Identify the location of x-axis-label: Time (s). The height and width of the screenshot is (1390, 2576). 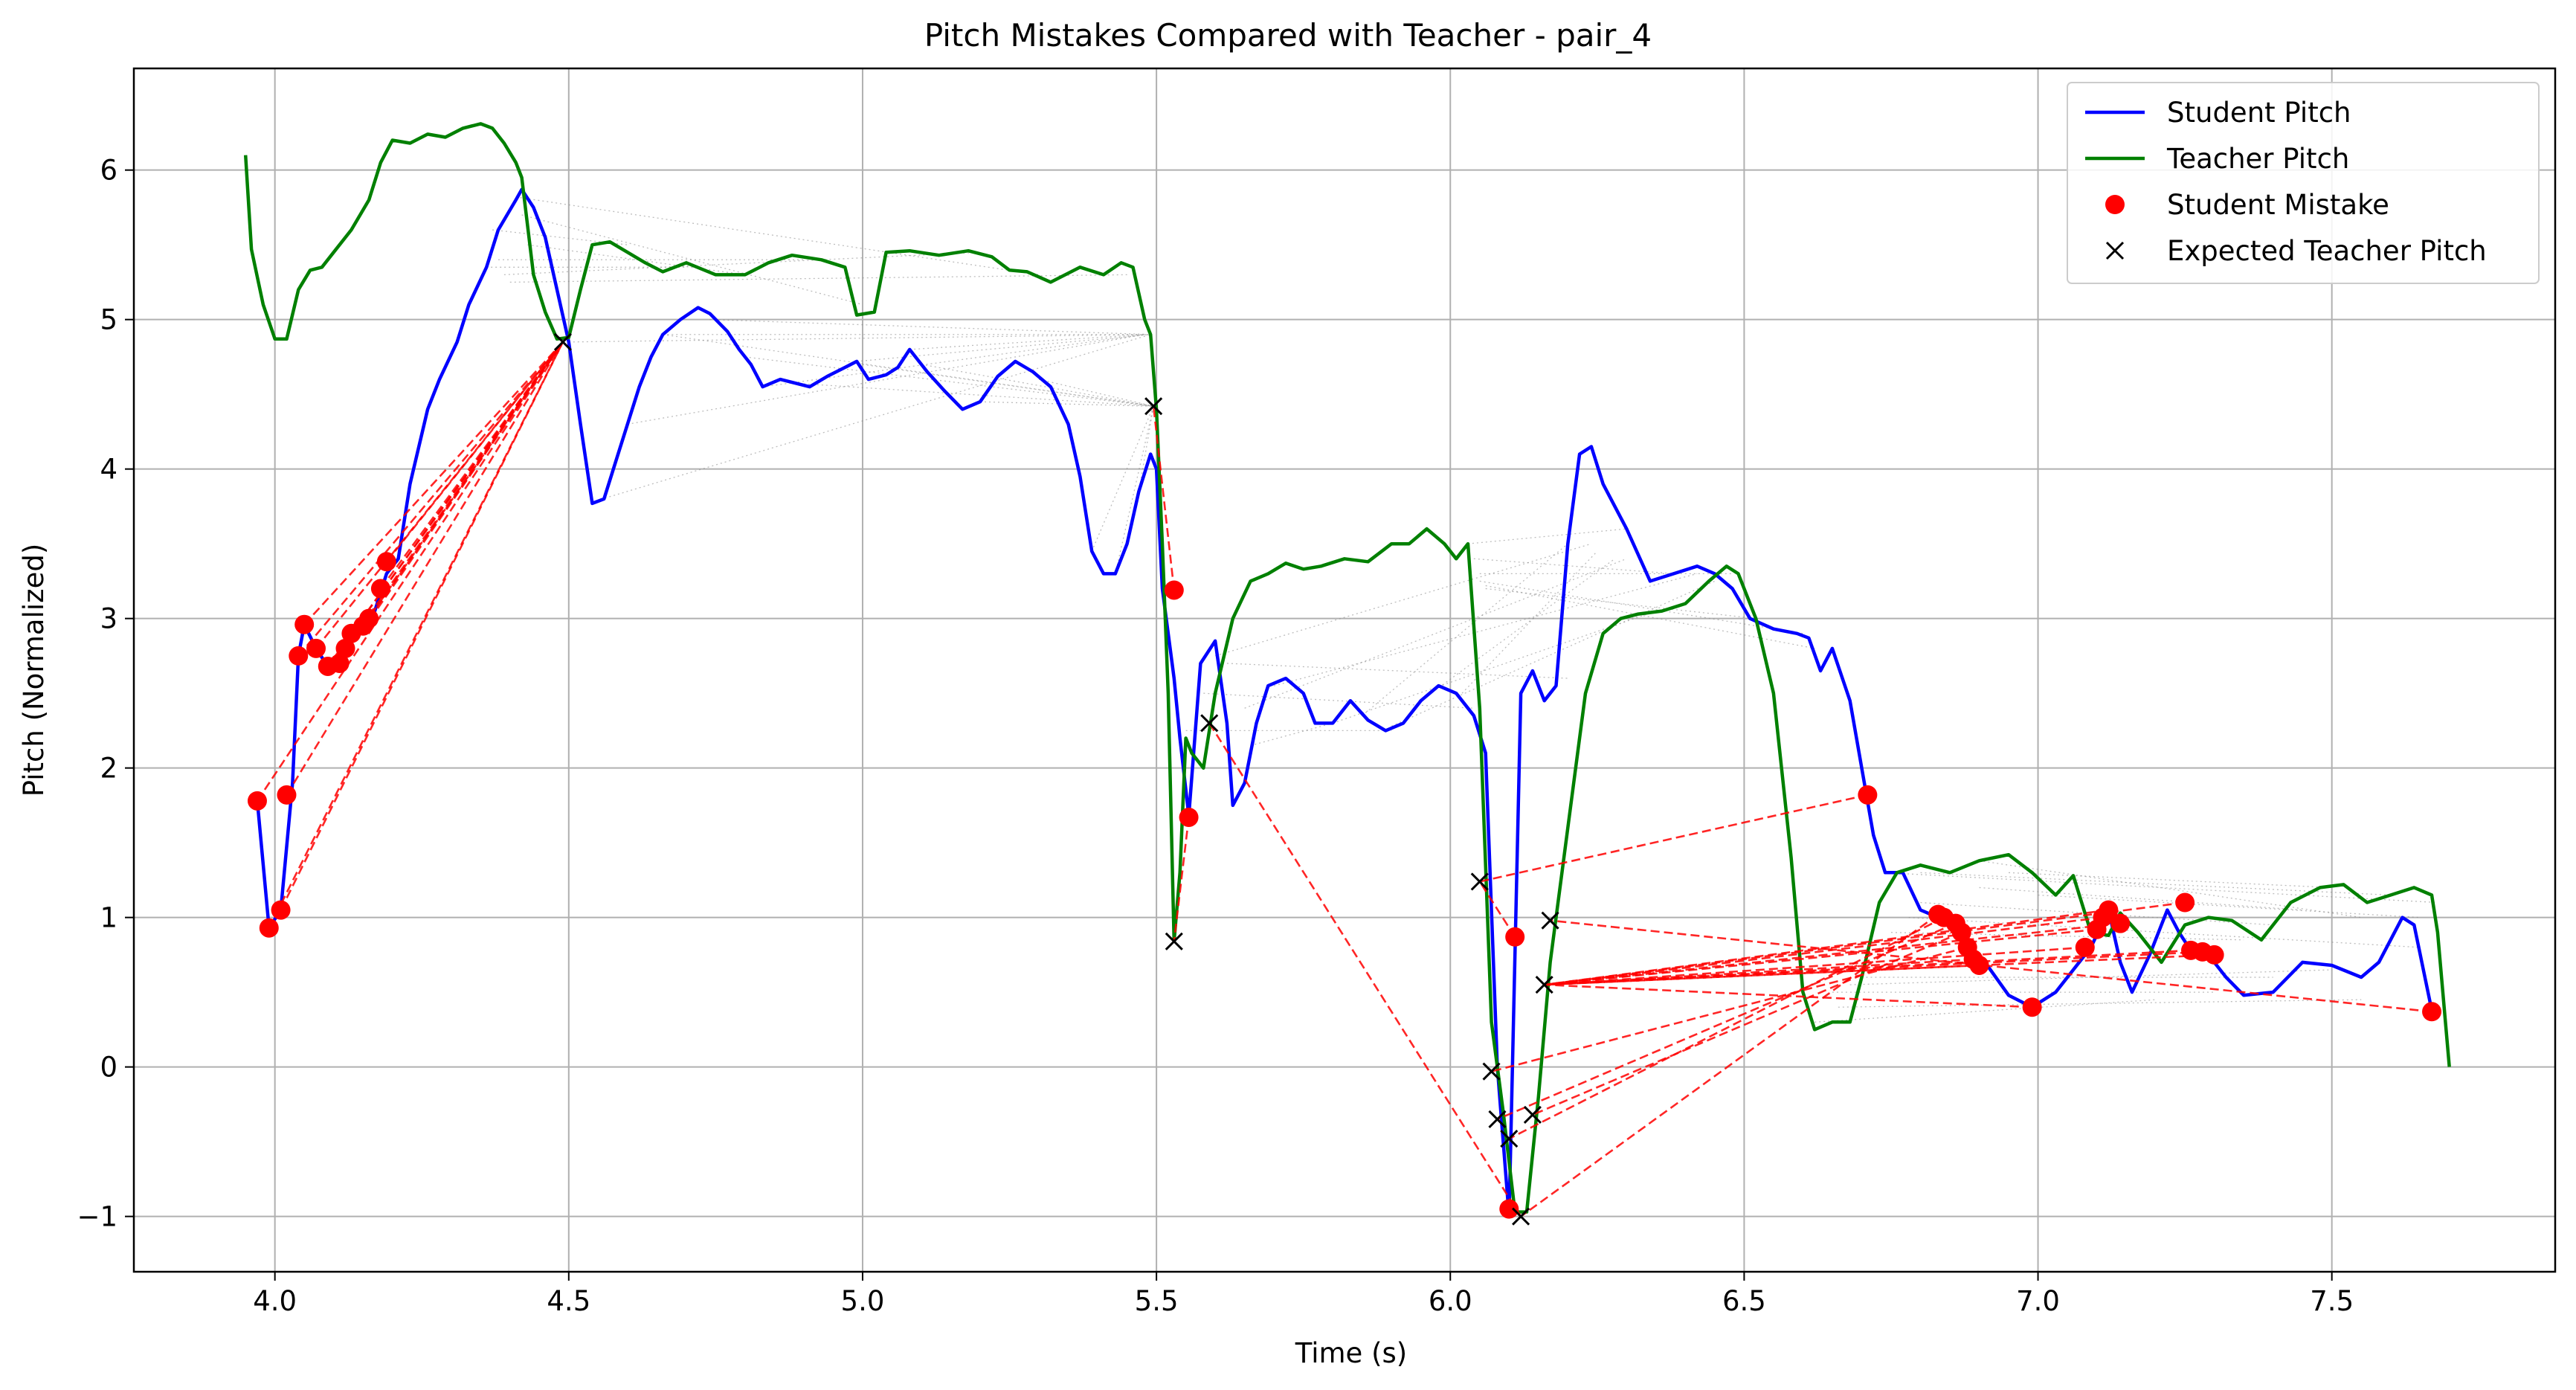
(1351, 1353).